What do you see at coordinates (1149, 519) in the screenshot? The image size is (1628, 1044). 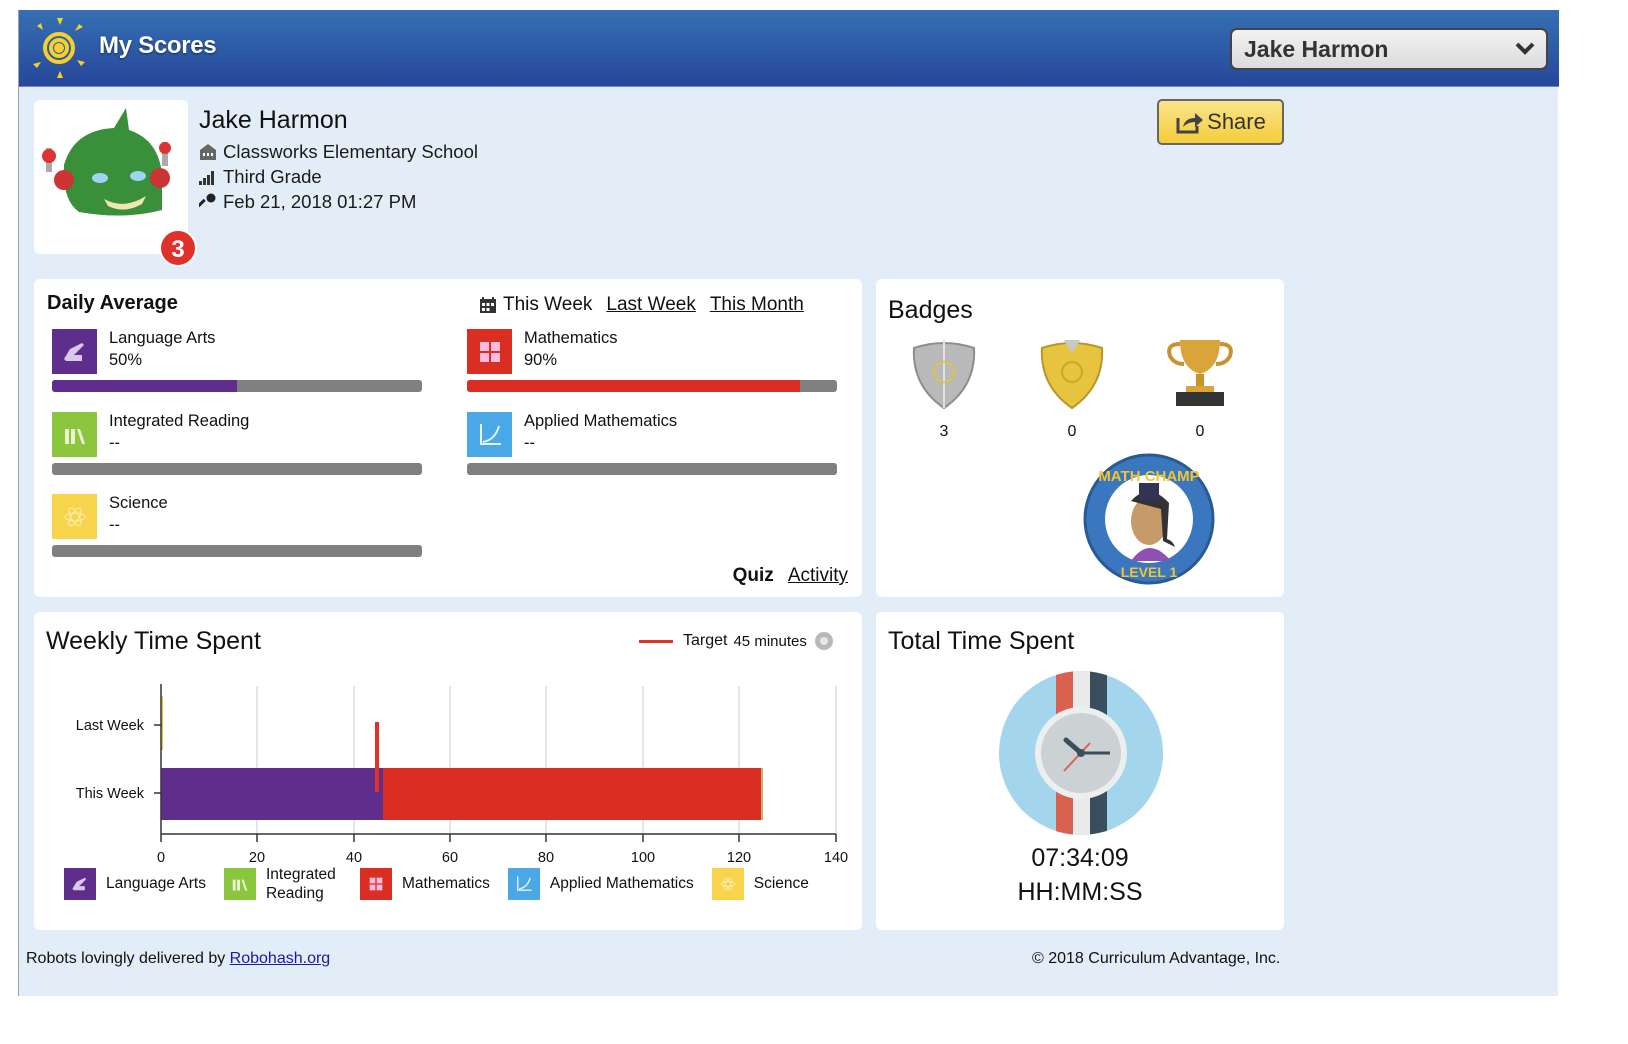 I see `math-champ-medal-icon: MATH CHAMP LEVEL 1` at bounding box center [1149, 519].